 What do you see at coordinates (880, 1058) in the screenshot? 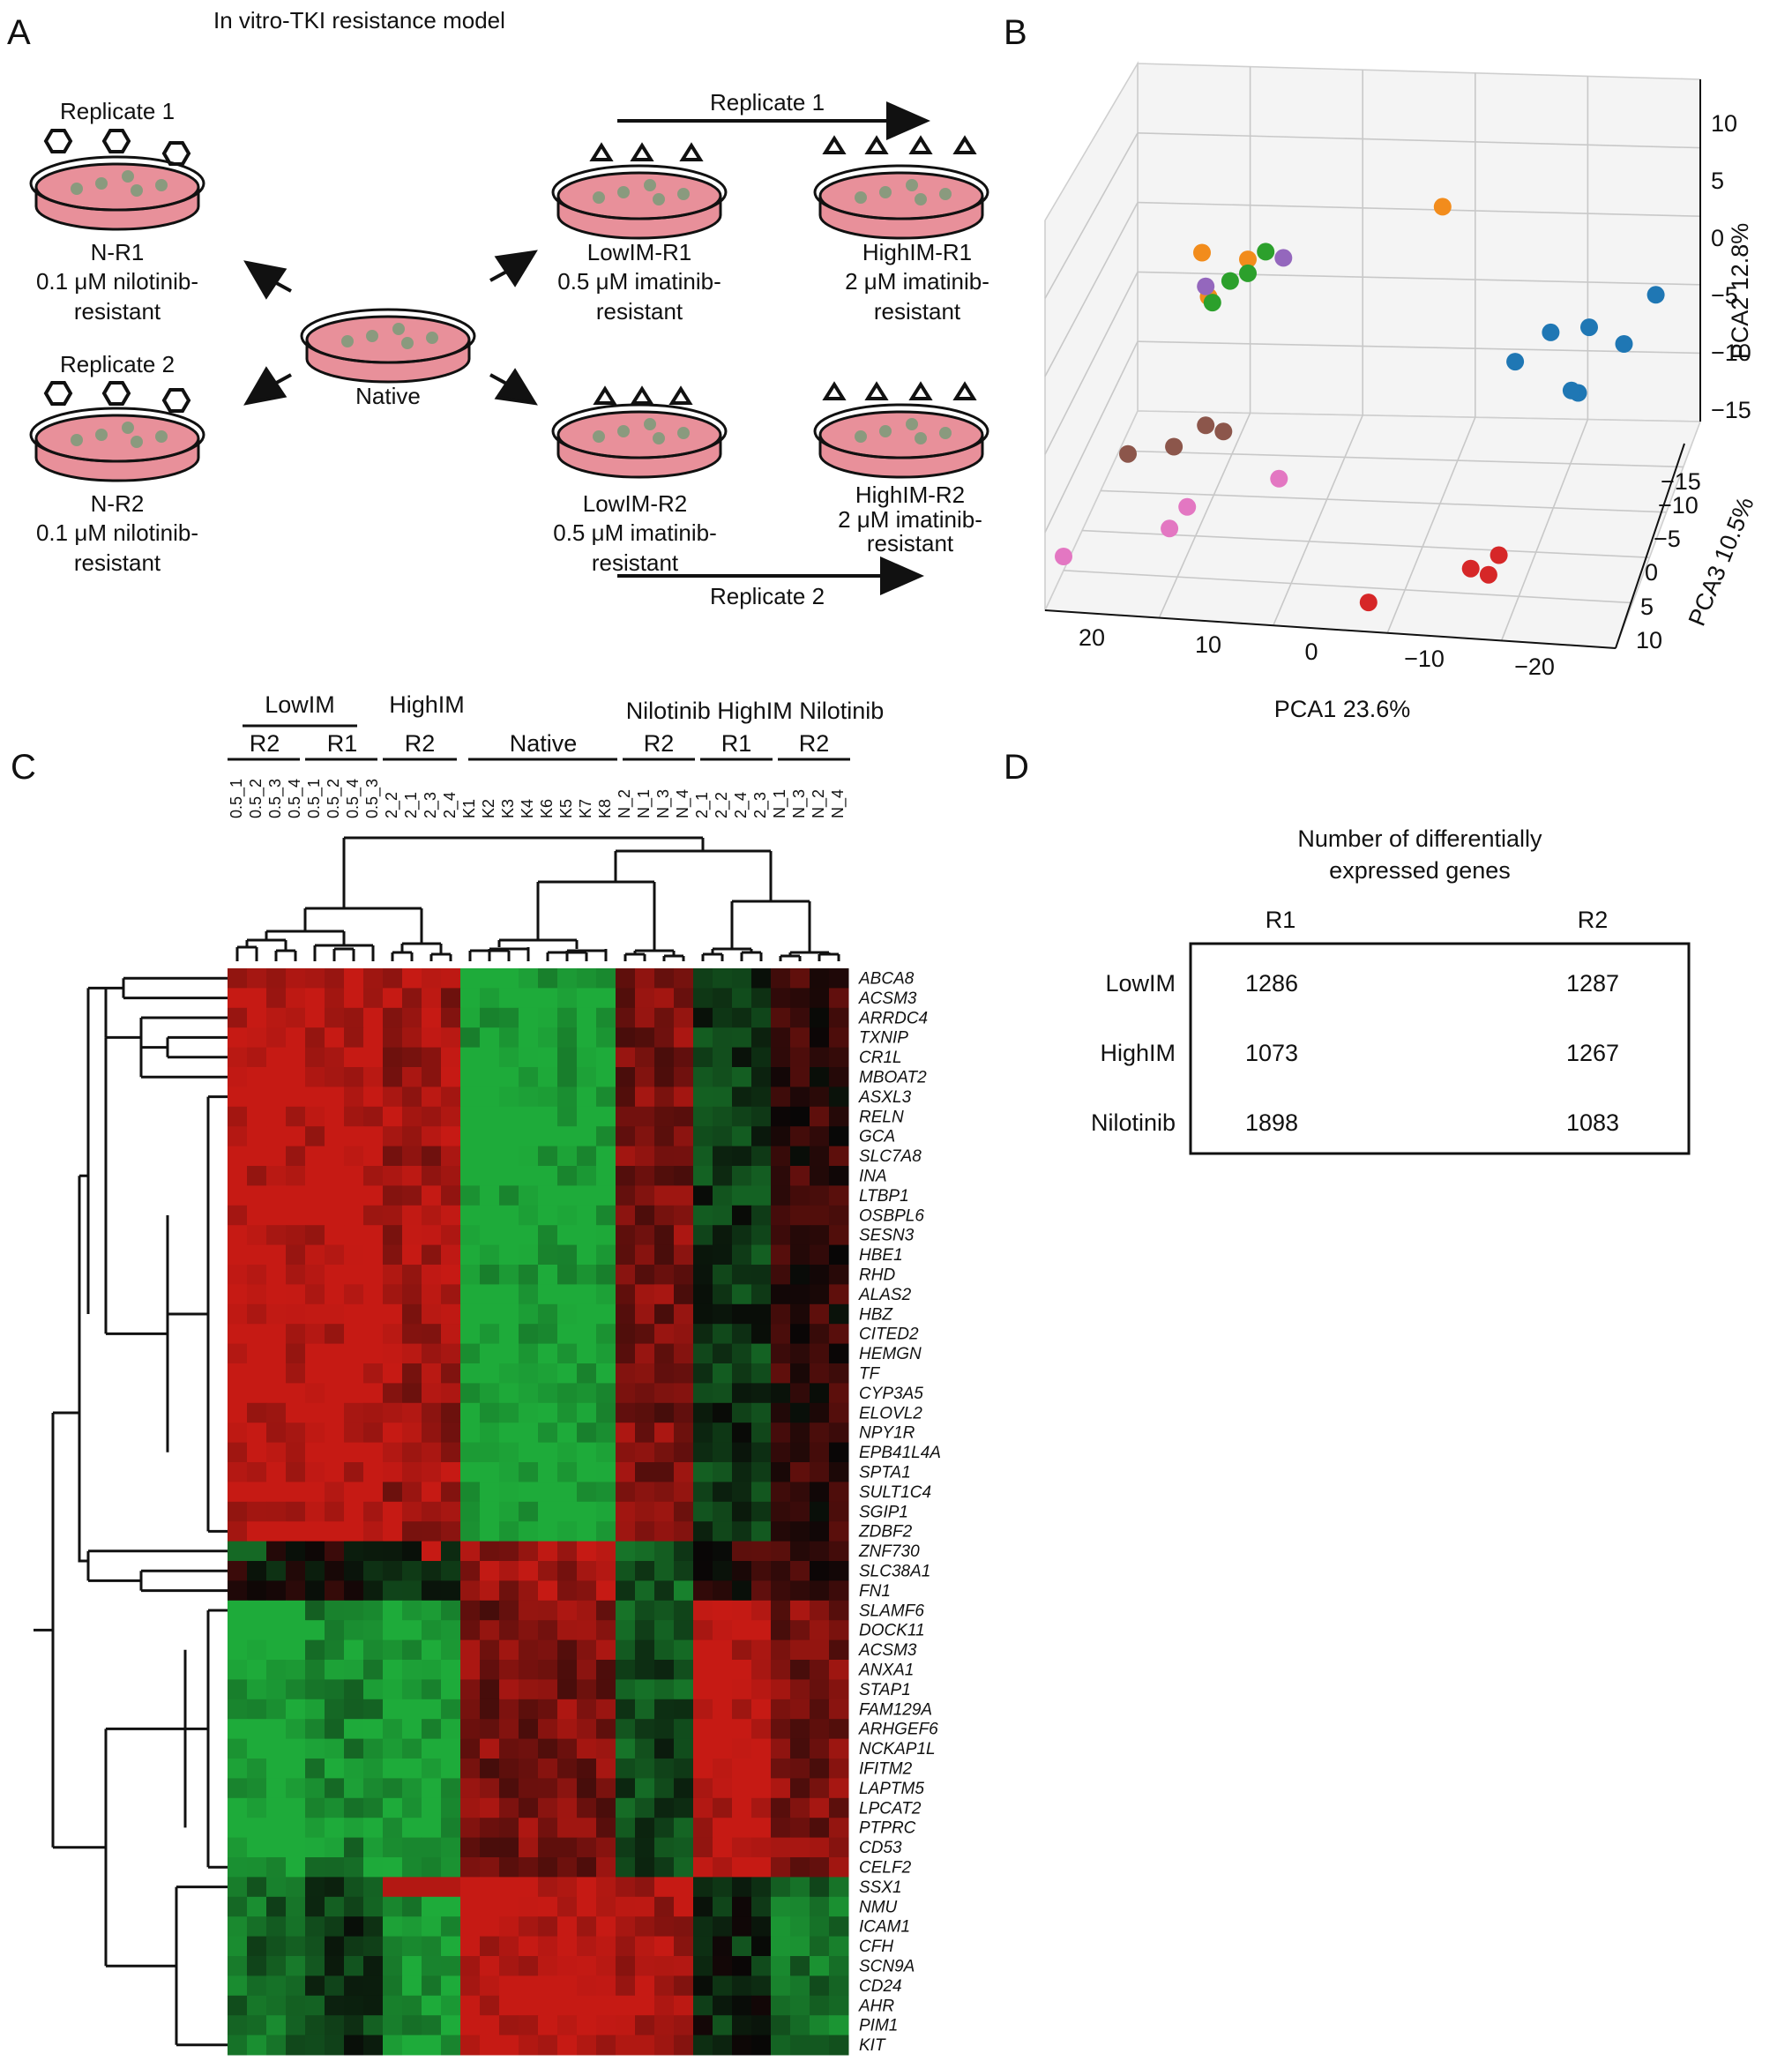
I see `heatmap-row-label: CR1L` at bounding box center [880, 1058].